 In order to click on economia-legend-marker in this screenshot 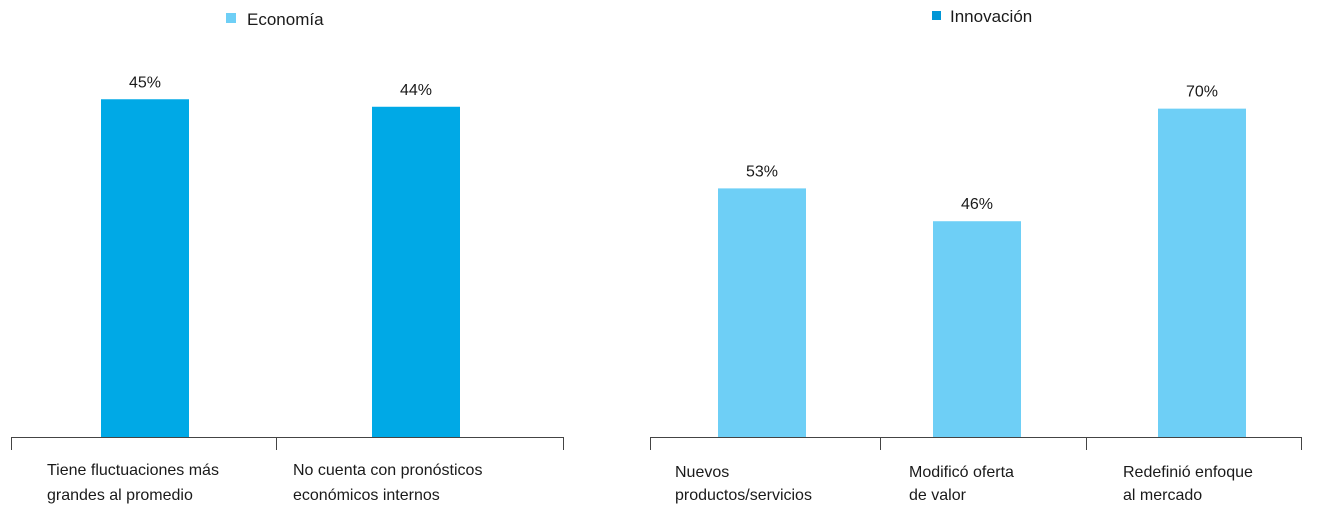, I will do `click(231, 18)`.